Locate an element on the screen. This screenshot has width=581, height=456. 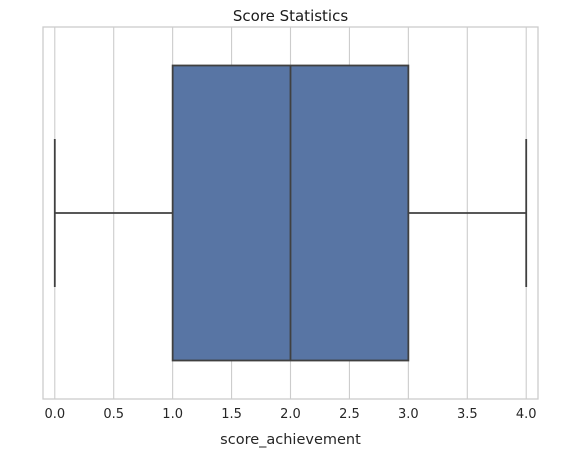
x-tick-label: 1.5 is located at coordinates (231, 414).